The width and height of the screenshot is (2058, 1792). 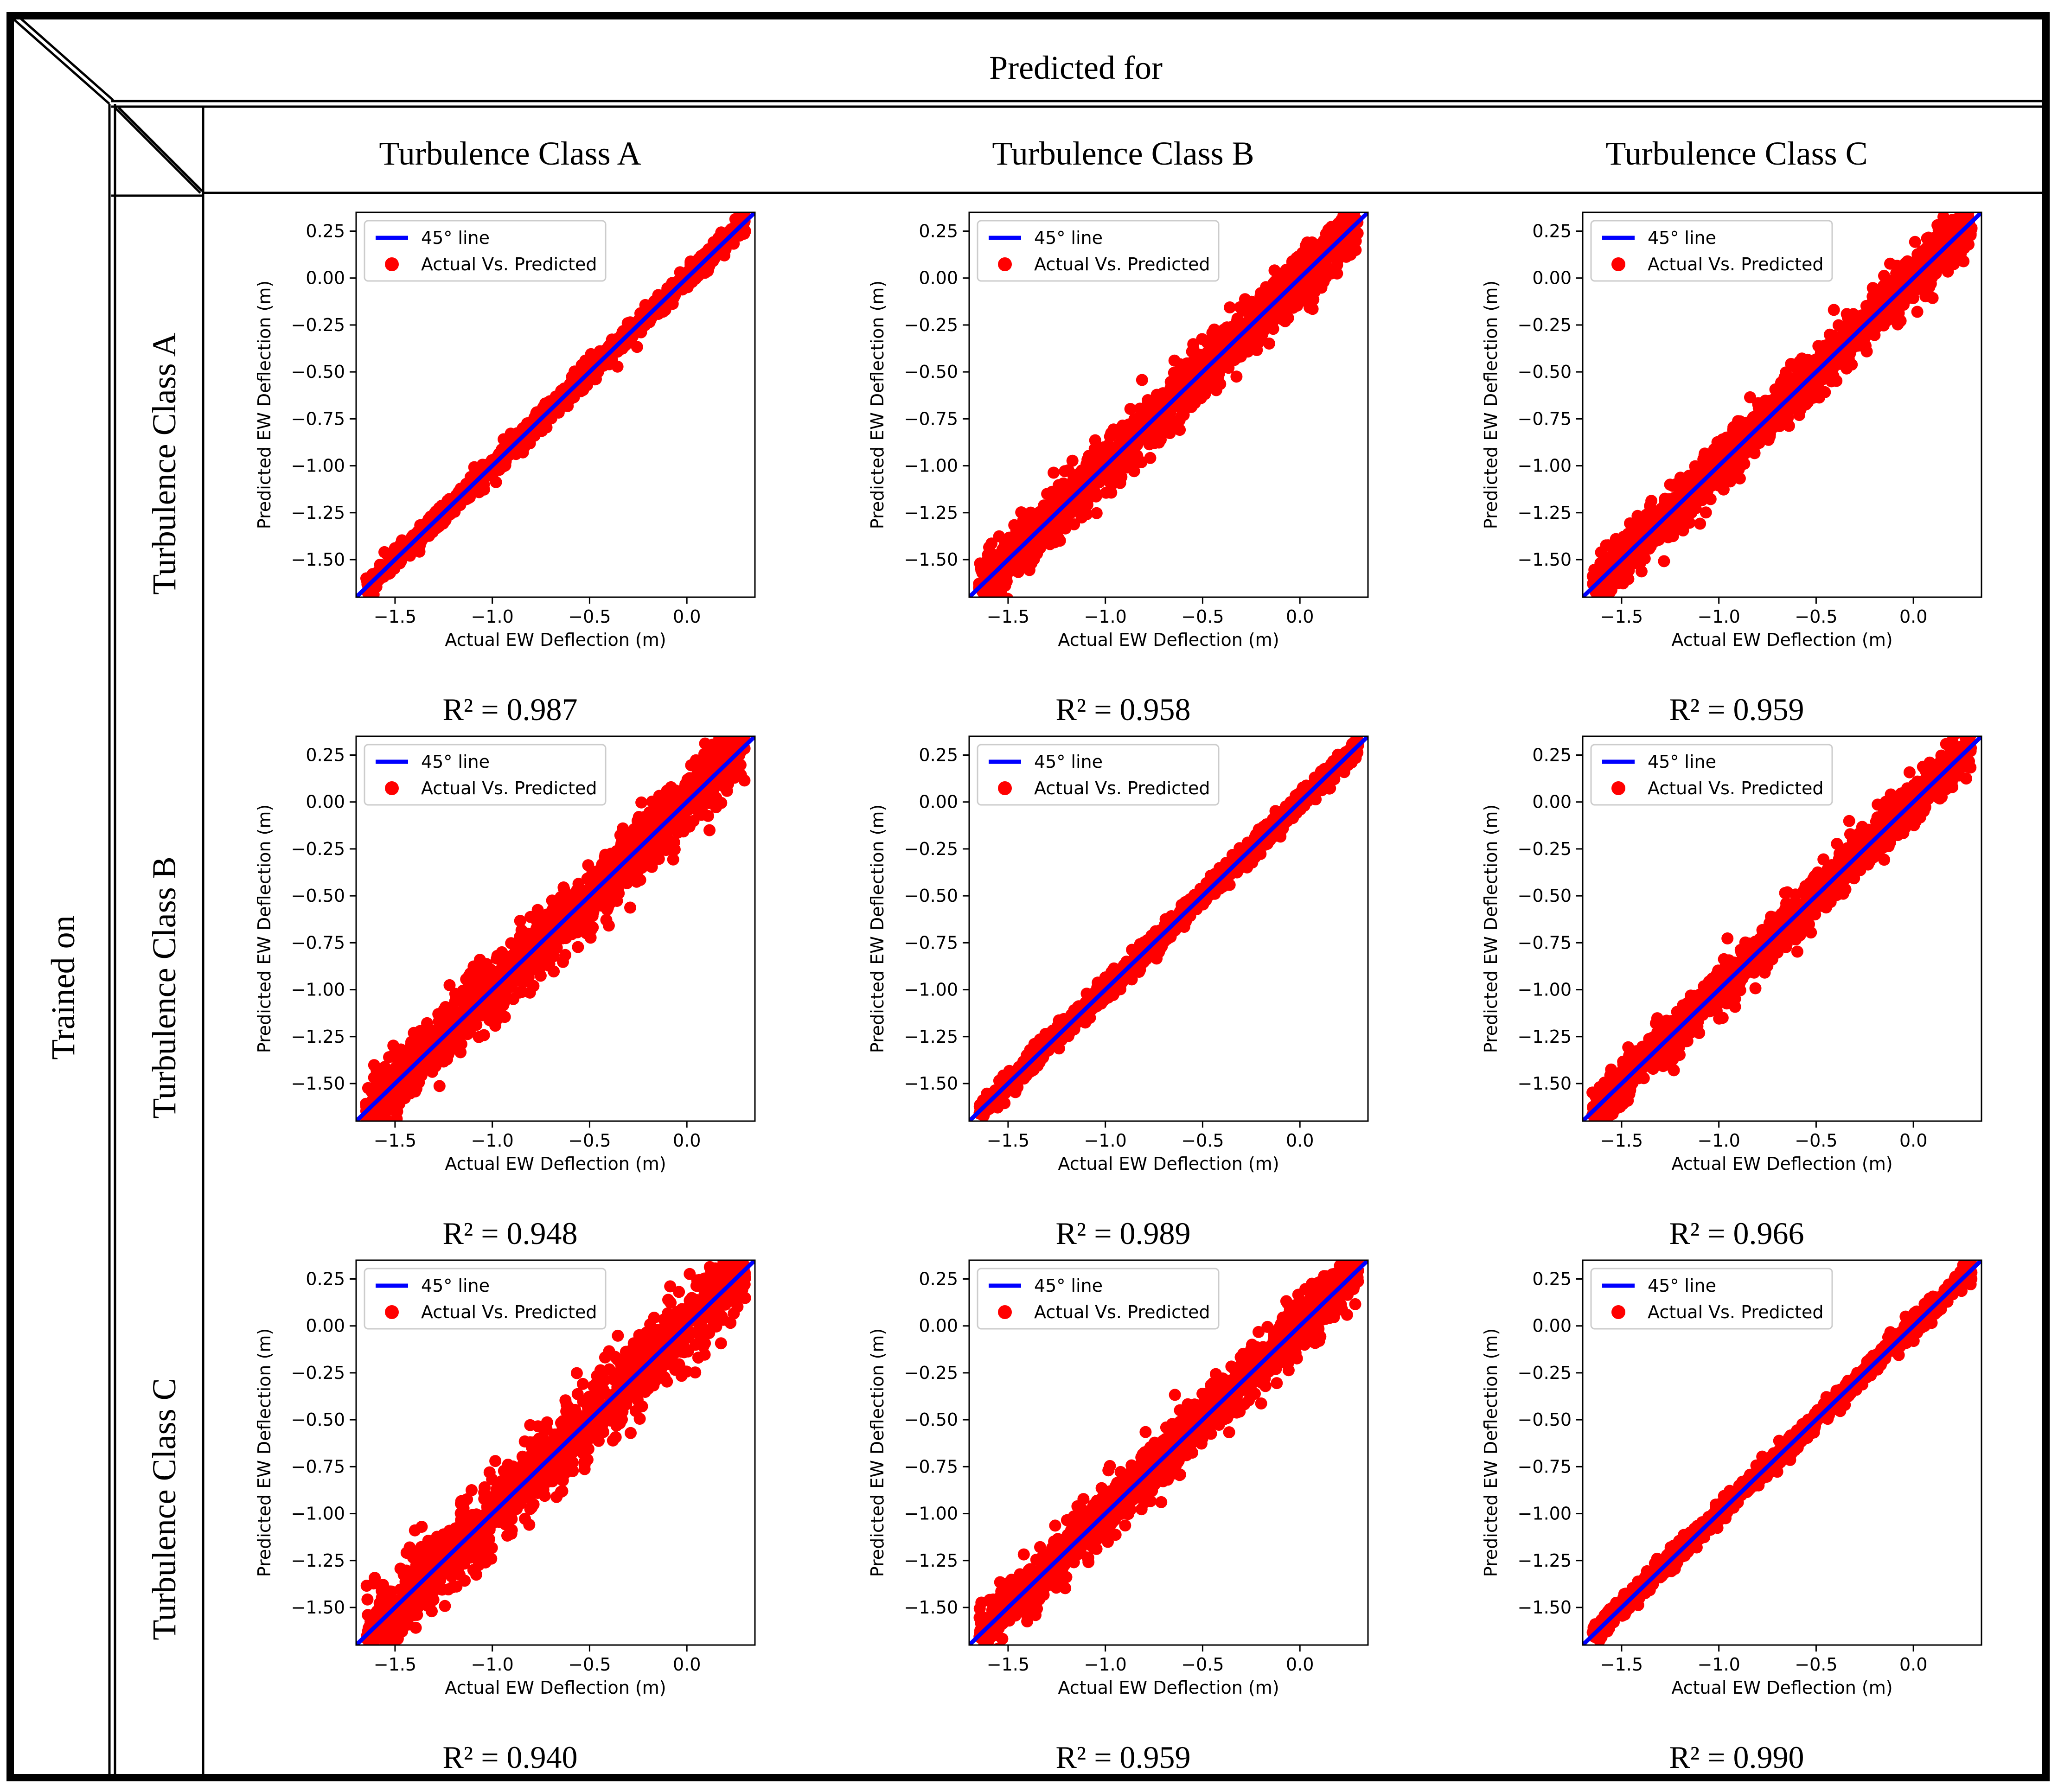 What do you see at coordinates (1123, 153) in the screenshot?
I see `column-header-1: Turbulence Class B` at bounding box center [1123, 153].